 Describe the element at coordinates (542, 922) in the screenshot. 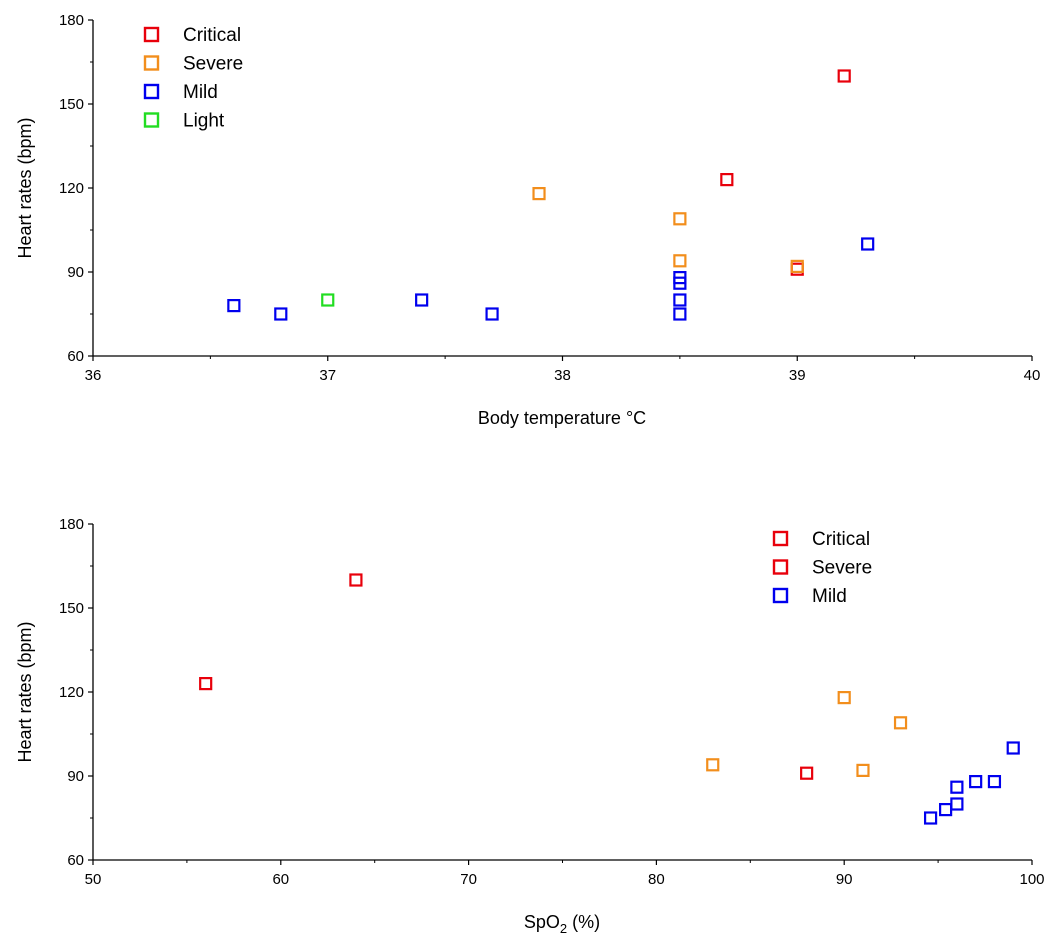

I see `x-axis-title-main: SpO` at that location.